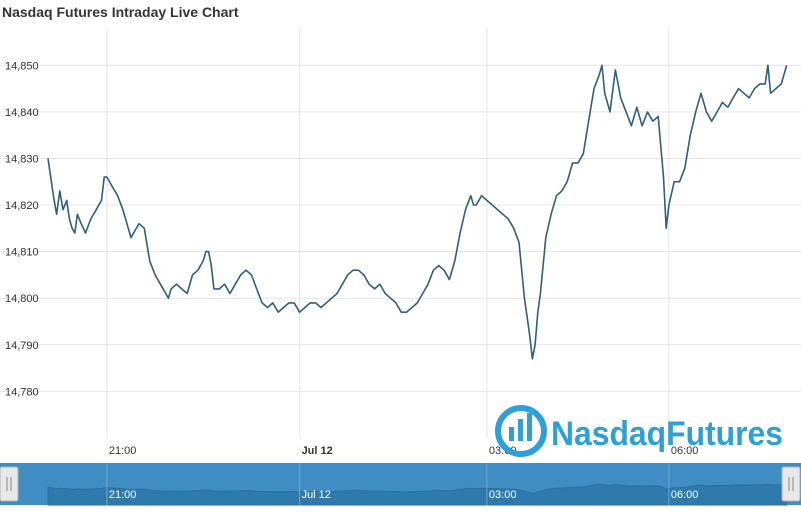 The height and width of the screenshot is (512, 801). What do you see at coordinates (22, 206) in the screenshot?
I see `y-tick-label: 14,820` at bounding box center [22, 206].